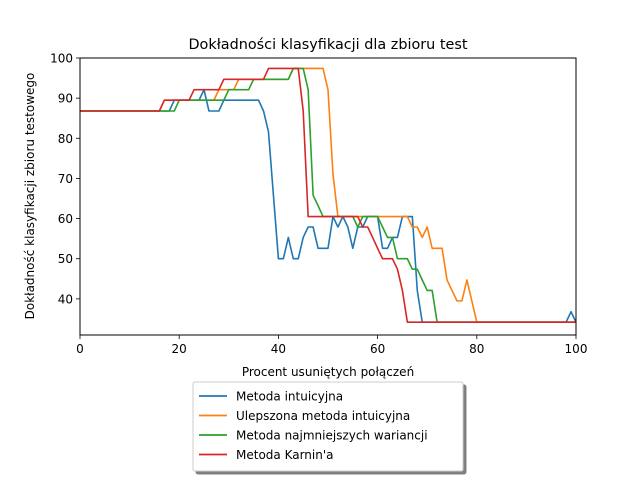 This screenshot has height=480, width=640. What do you see at coordinates (285, 455) in the screenshot?
I see `legend-label-3: Metoda Karnin'a` at bounding box center [285, 455].